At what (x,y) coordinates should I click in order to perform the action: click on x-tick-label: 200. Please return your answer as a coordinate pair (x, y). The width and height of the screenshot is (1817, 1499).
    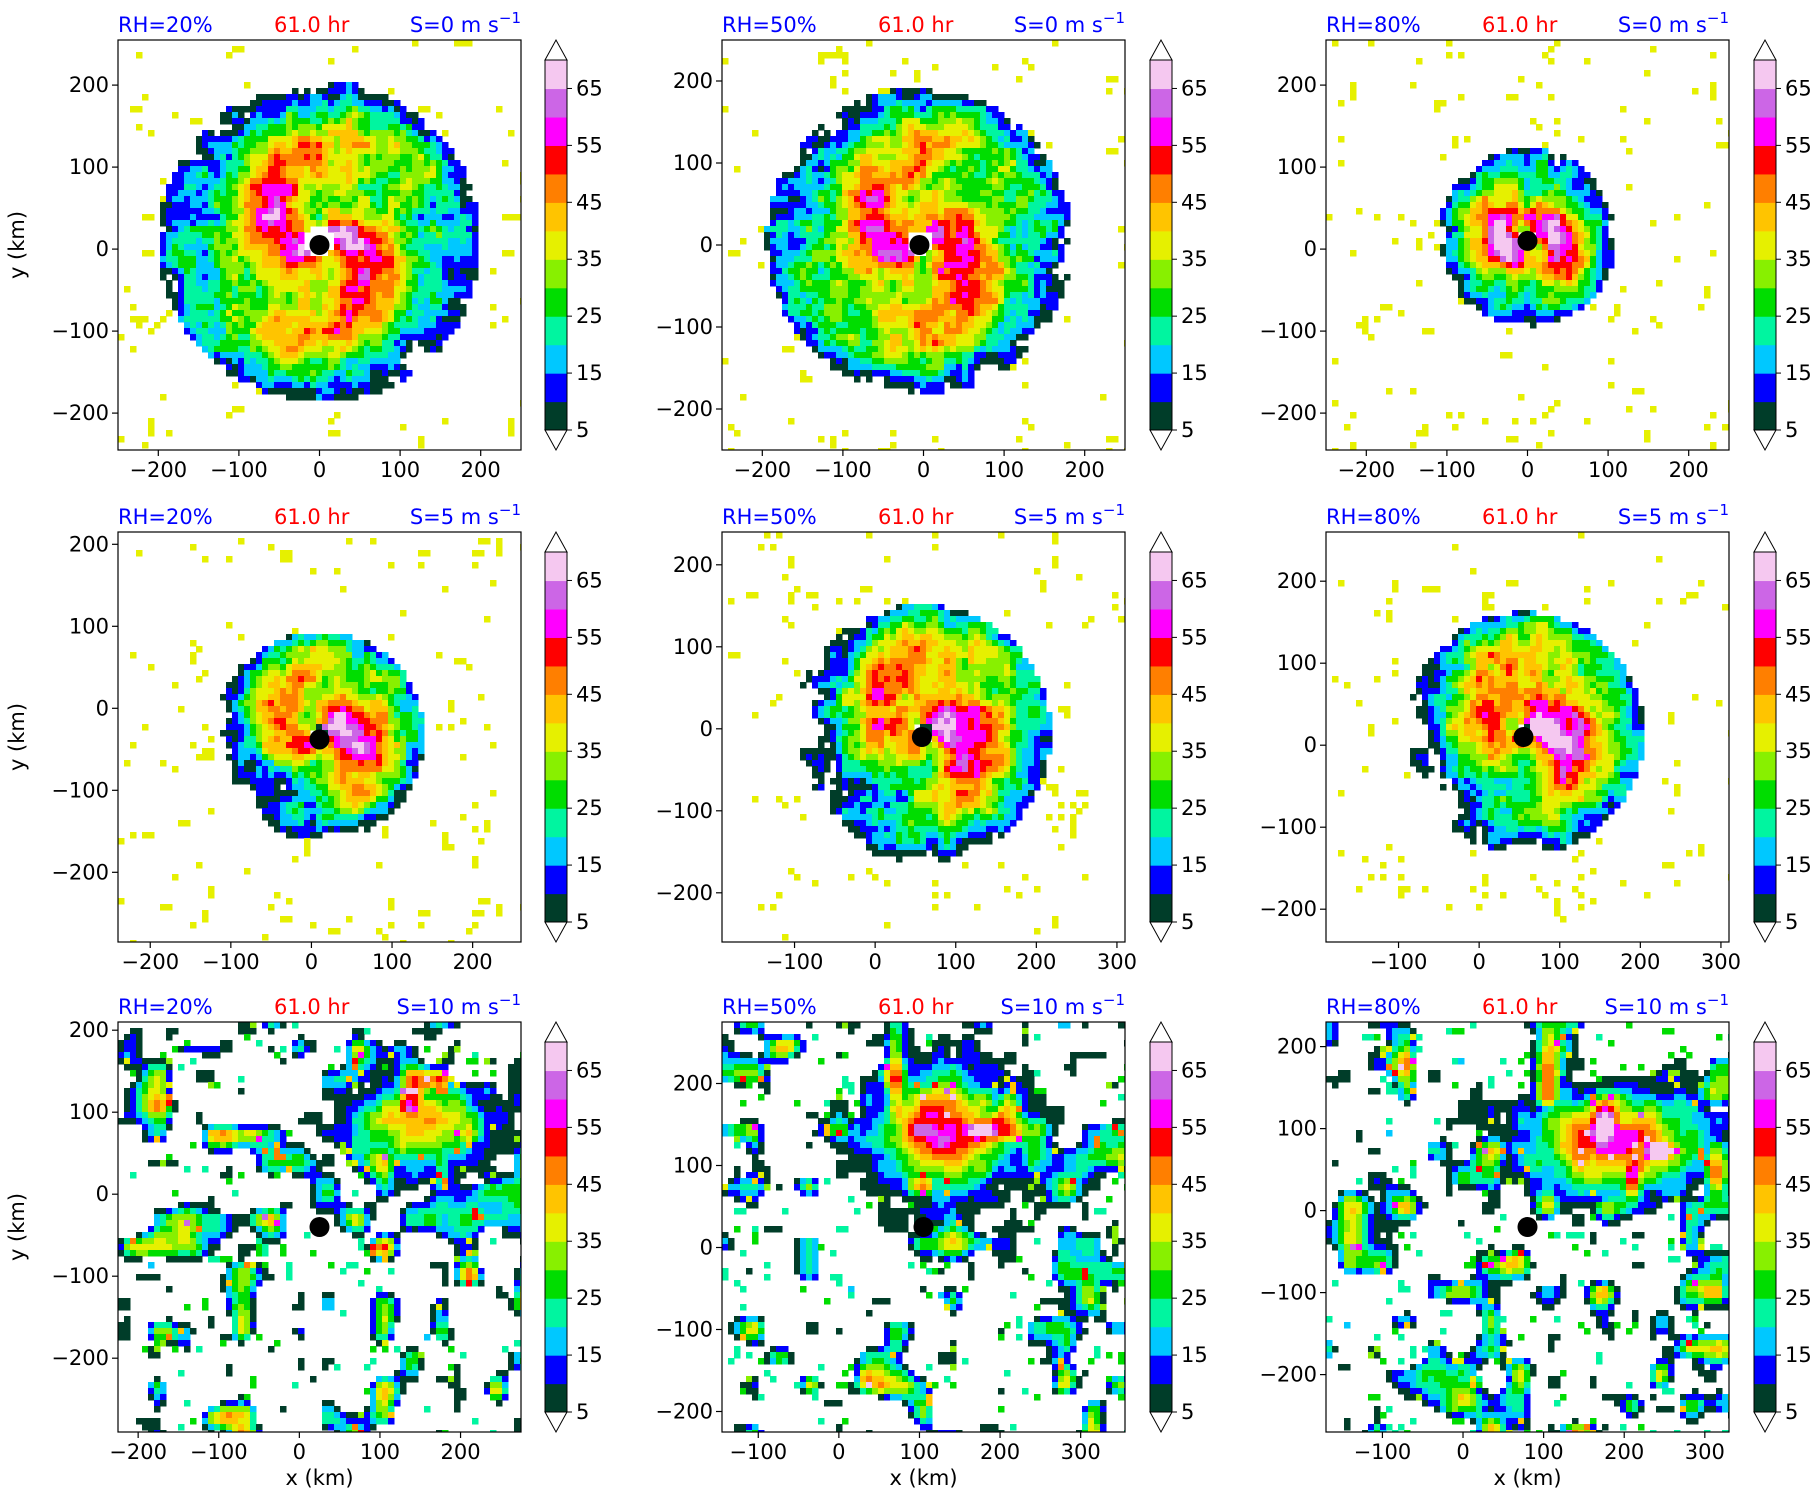
    Looking at the image, I should click on (481, 470).